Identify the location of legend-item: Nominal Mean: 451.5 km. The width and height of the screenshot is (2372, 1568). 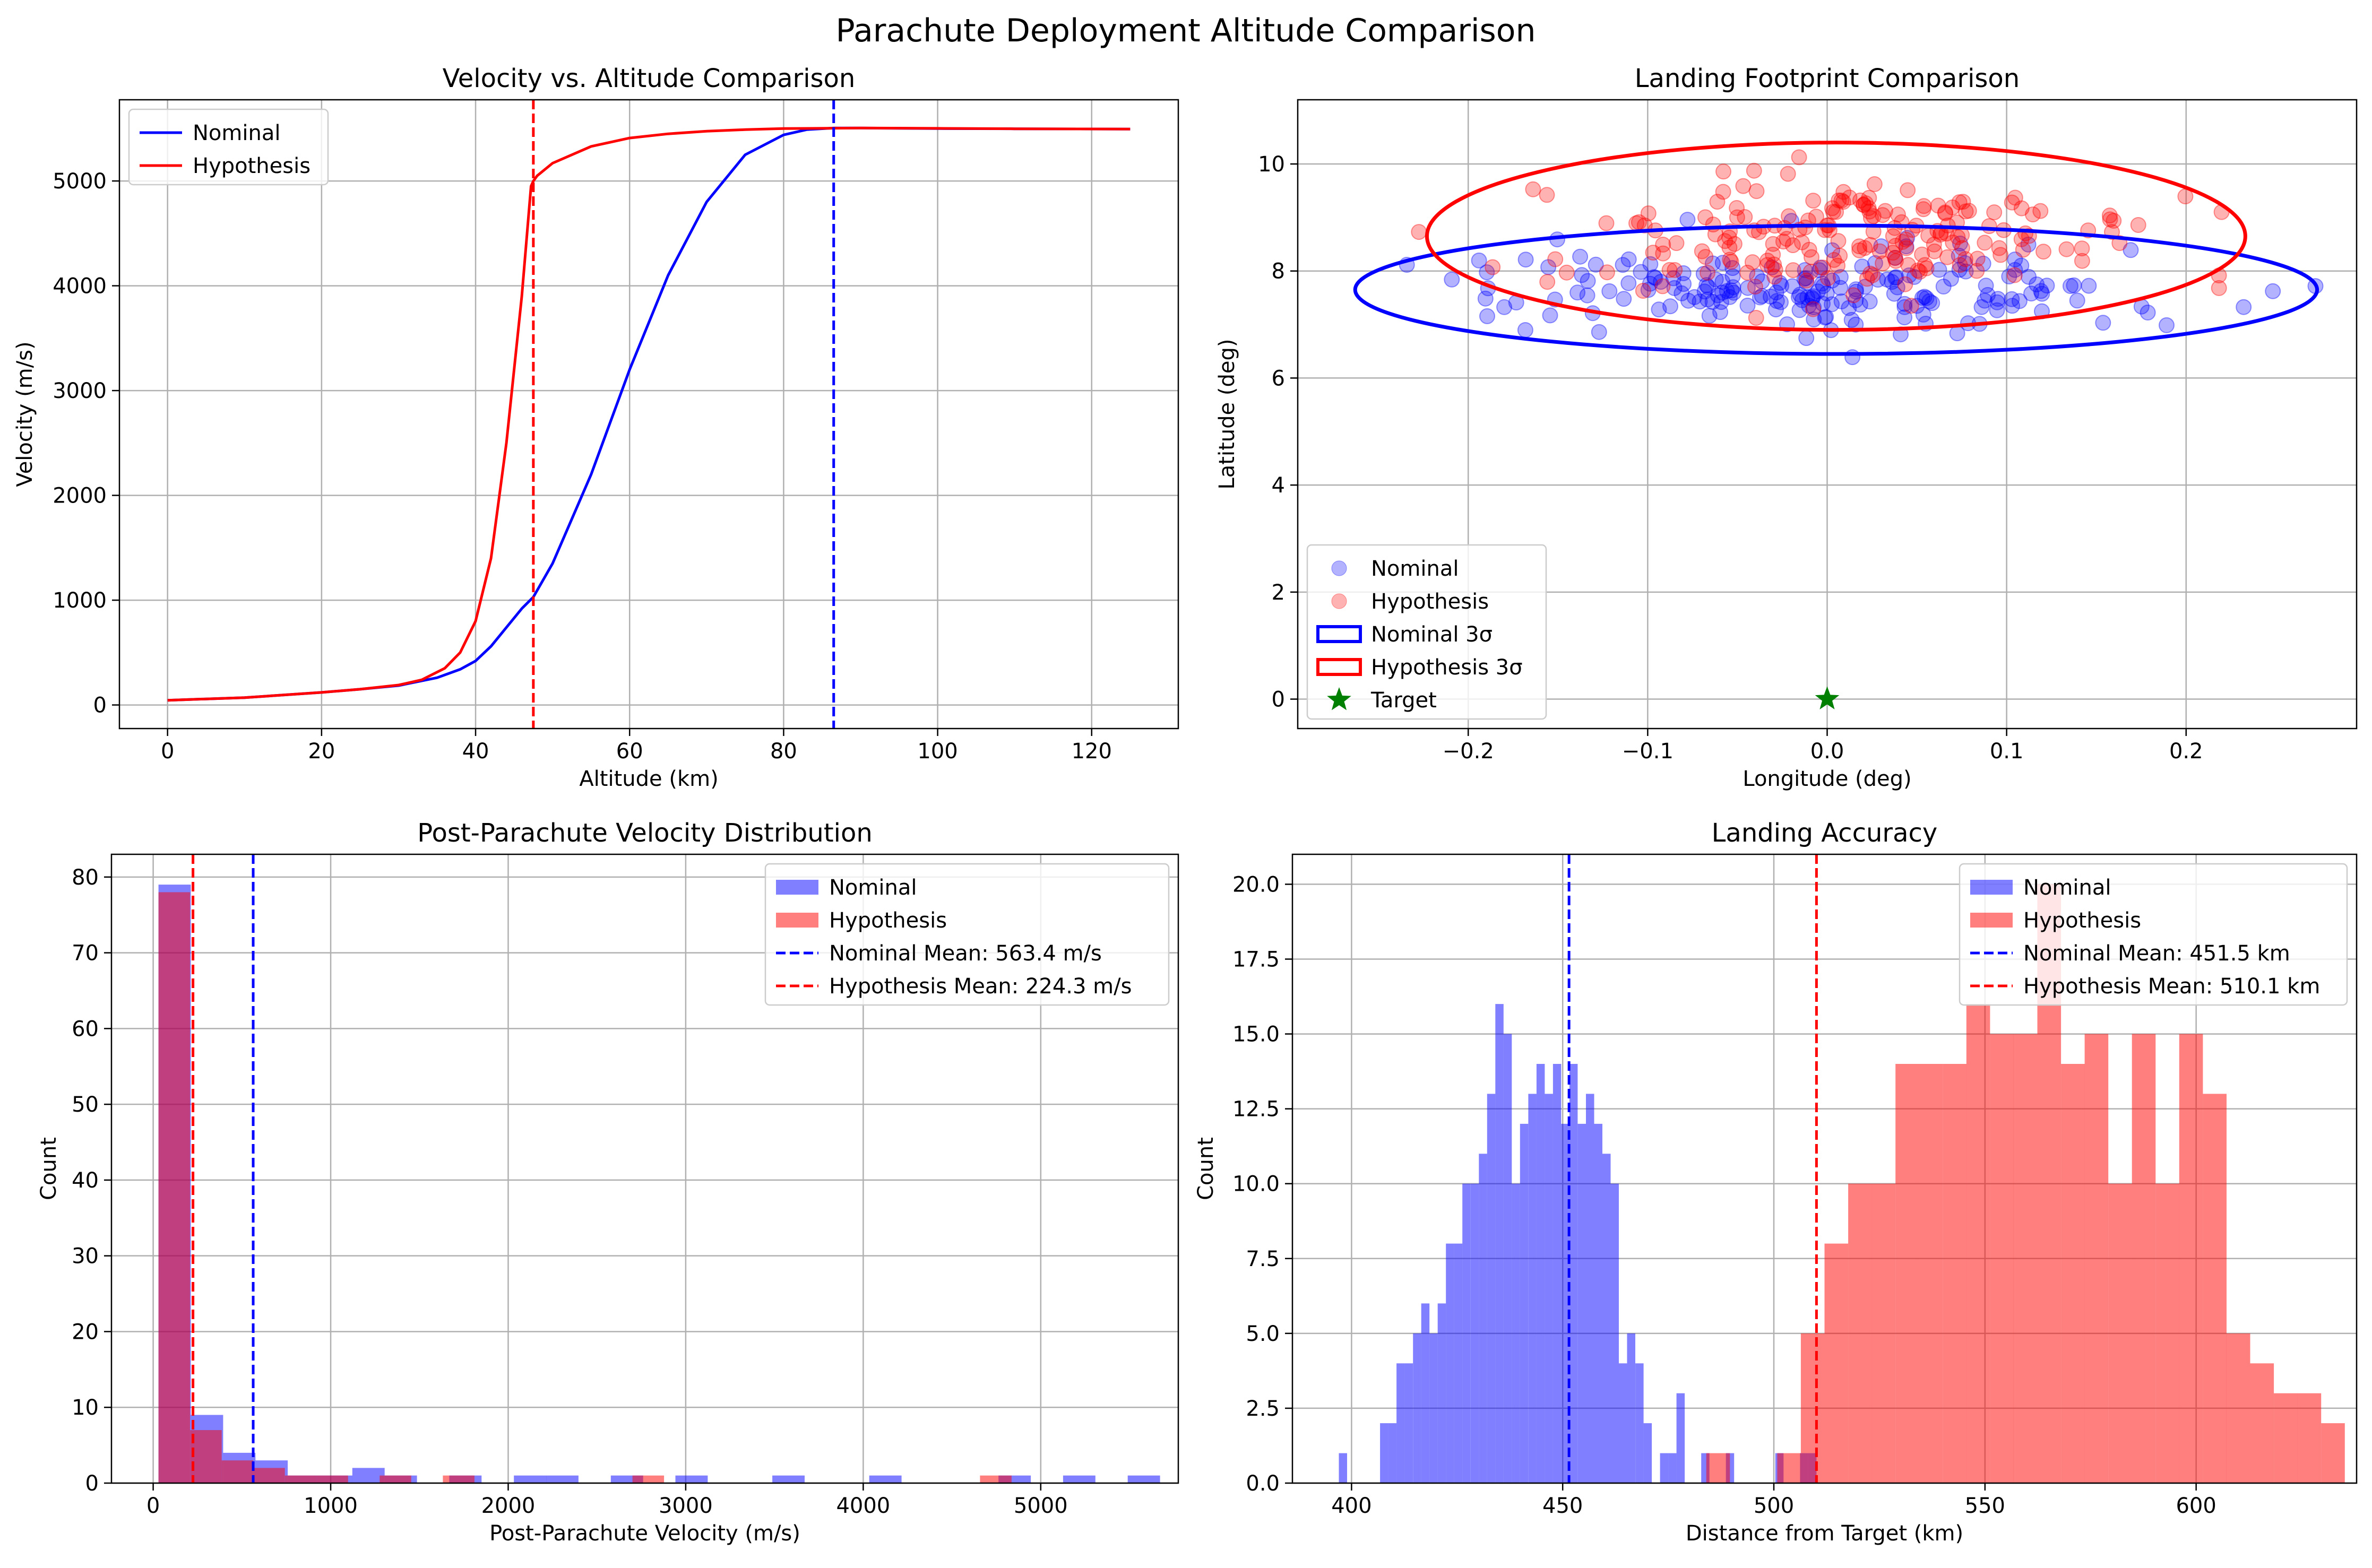
(2130, 953).